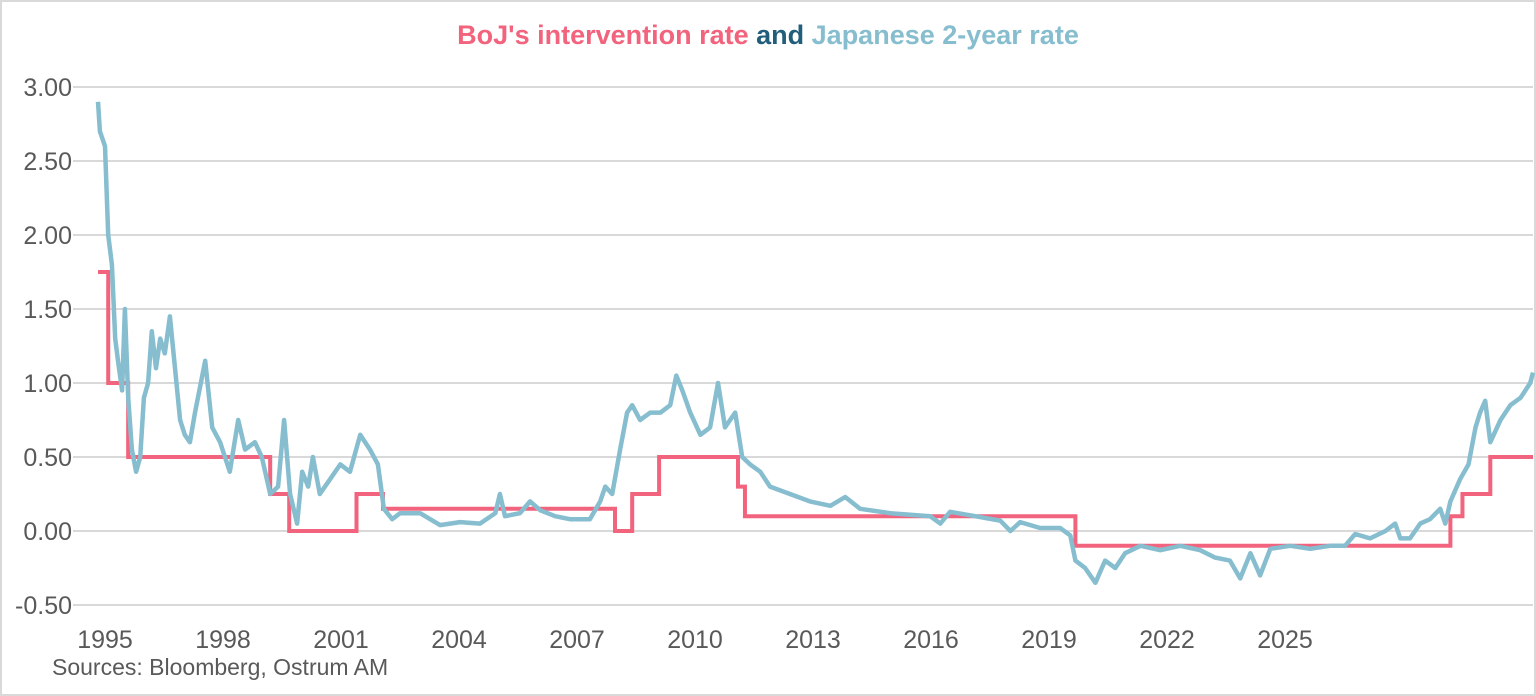 This screenshot has width=1536, height=696. What do you see at coordinates (47, 384) in the screenshot?
I see `y-tick-label: 1.00` at bounding box center [47, 384].